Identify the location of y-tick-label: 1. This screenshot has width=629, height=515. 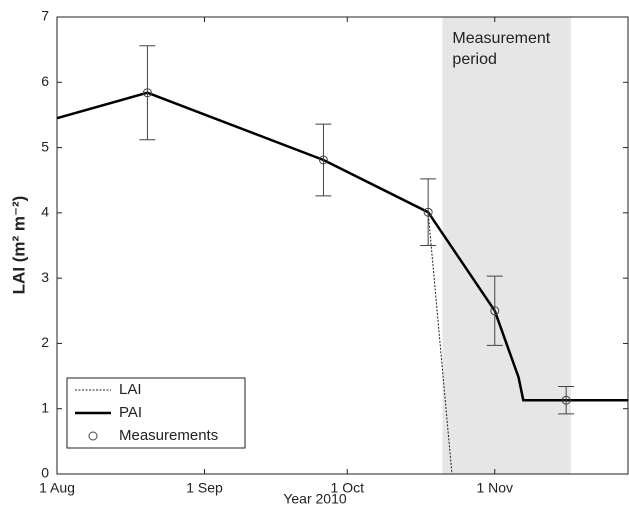
(45, 407).